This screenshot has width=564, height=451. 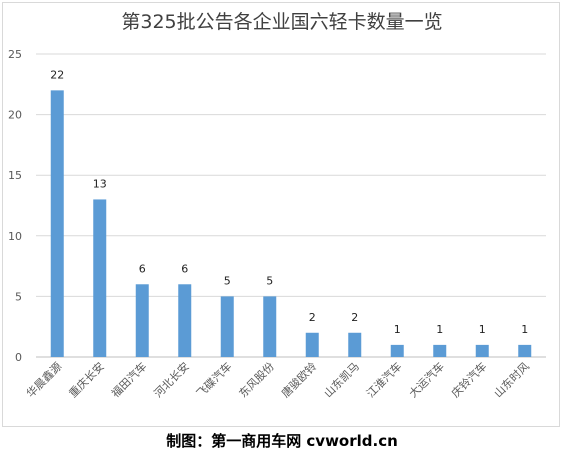 What do you see at coordinates (282, 441) in the screenshot?
I see `footer-credit: 制图：第一商用车网 cvworld.cn` at bounding box center [282, 441].